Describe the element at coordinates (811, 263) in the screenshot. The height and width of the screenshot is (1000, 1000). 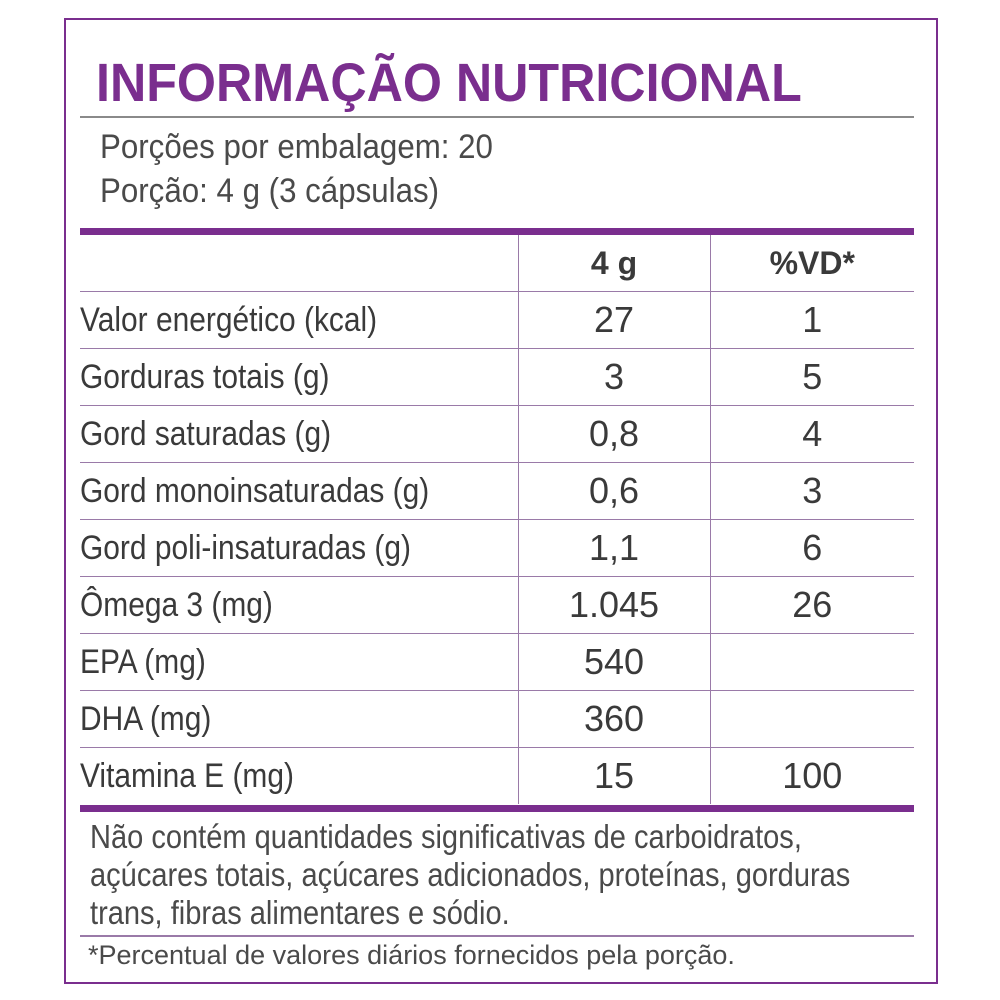
I see `header-daily-value: %VD*` at that location.